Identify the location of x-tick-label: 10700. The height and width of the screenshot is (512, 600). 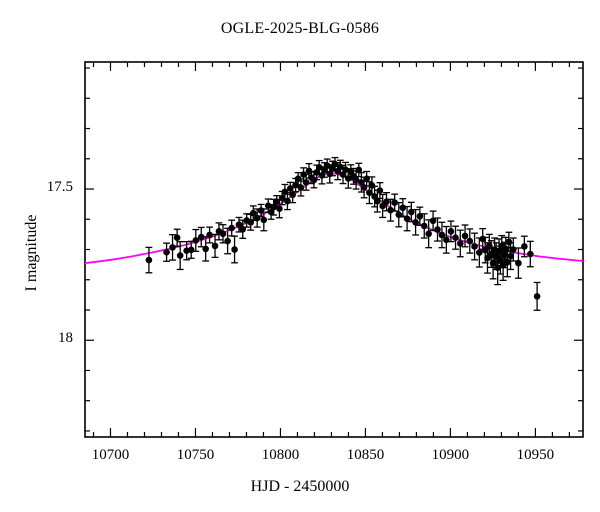
(110, 455).